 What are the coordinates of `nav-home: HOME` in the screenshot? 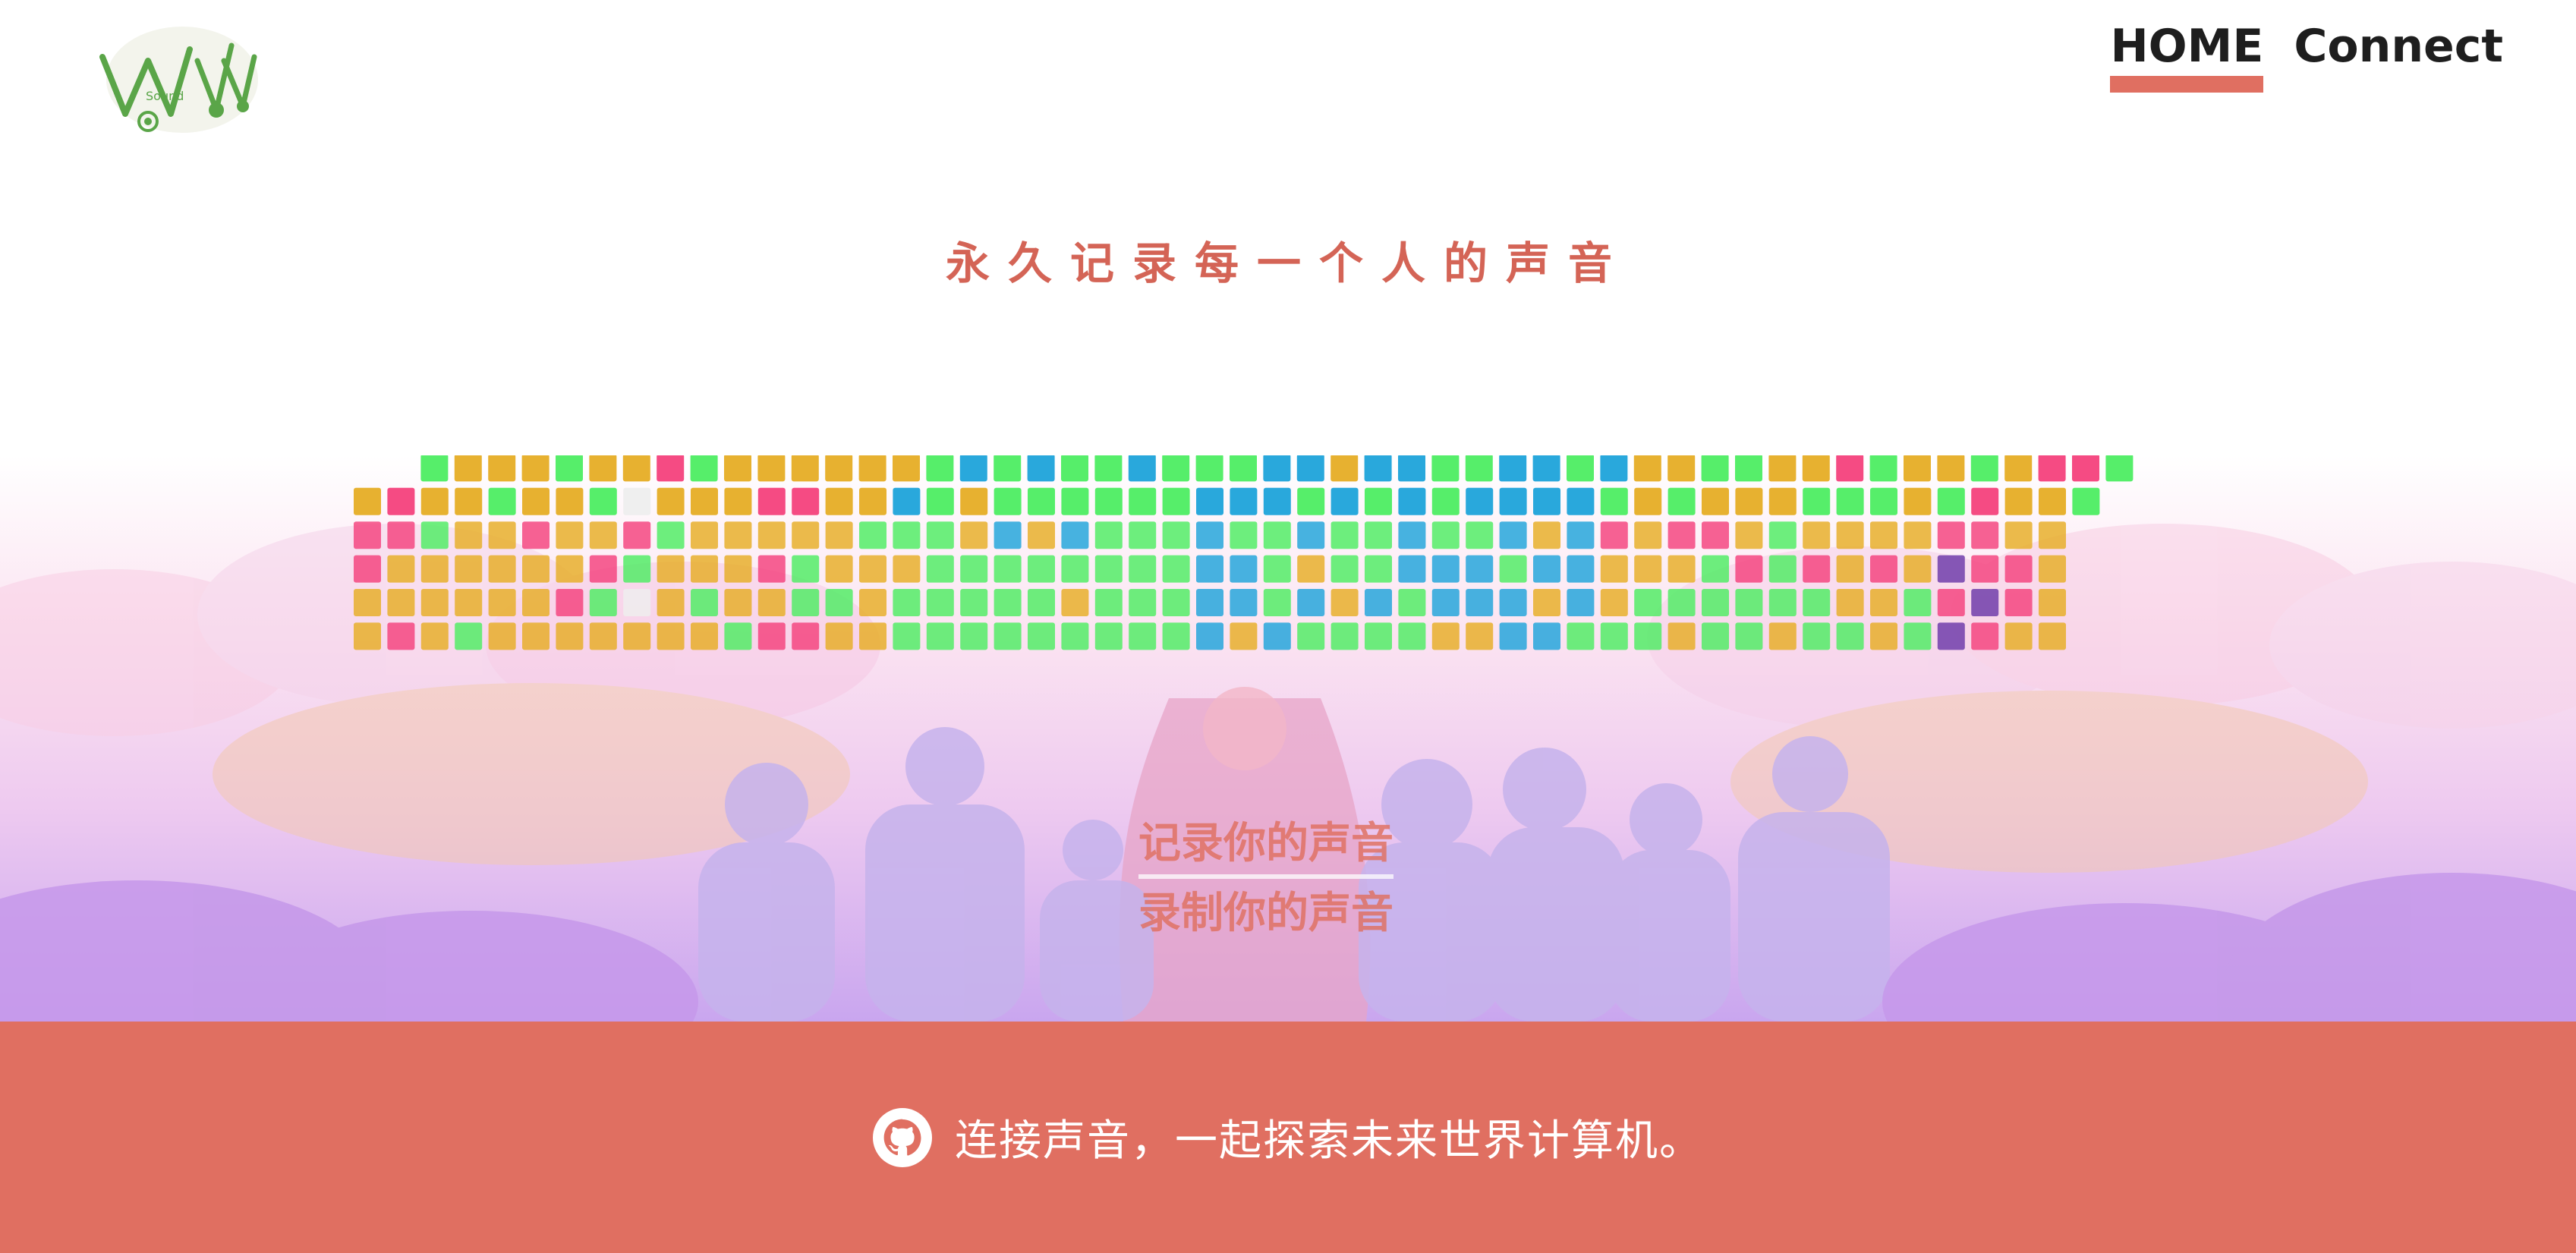 It's located at (2187, 55).